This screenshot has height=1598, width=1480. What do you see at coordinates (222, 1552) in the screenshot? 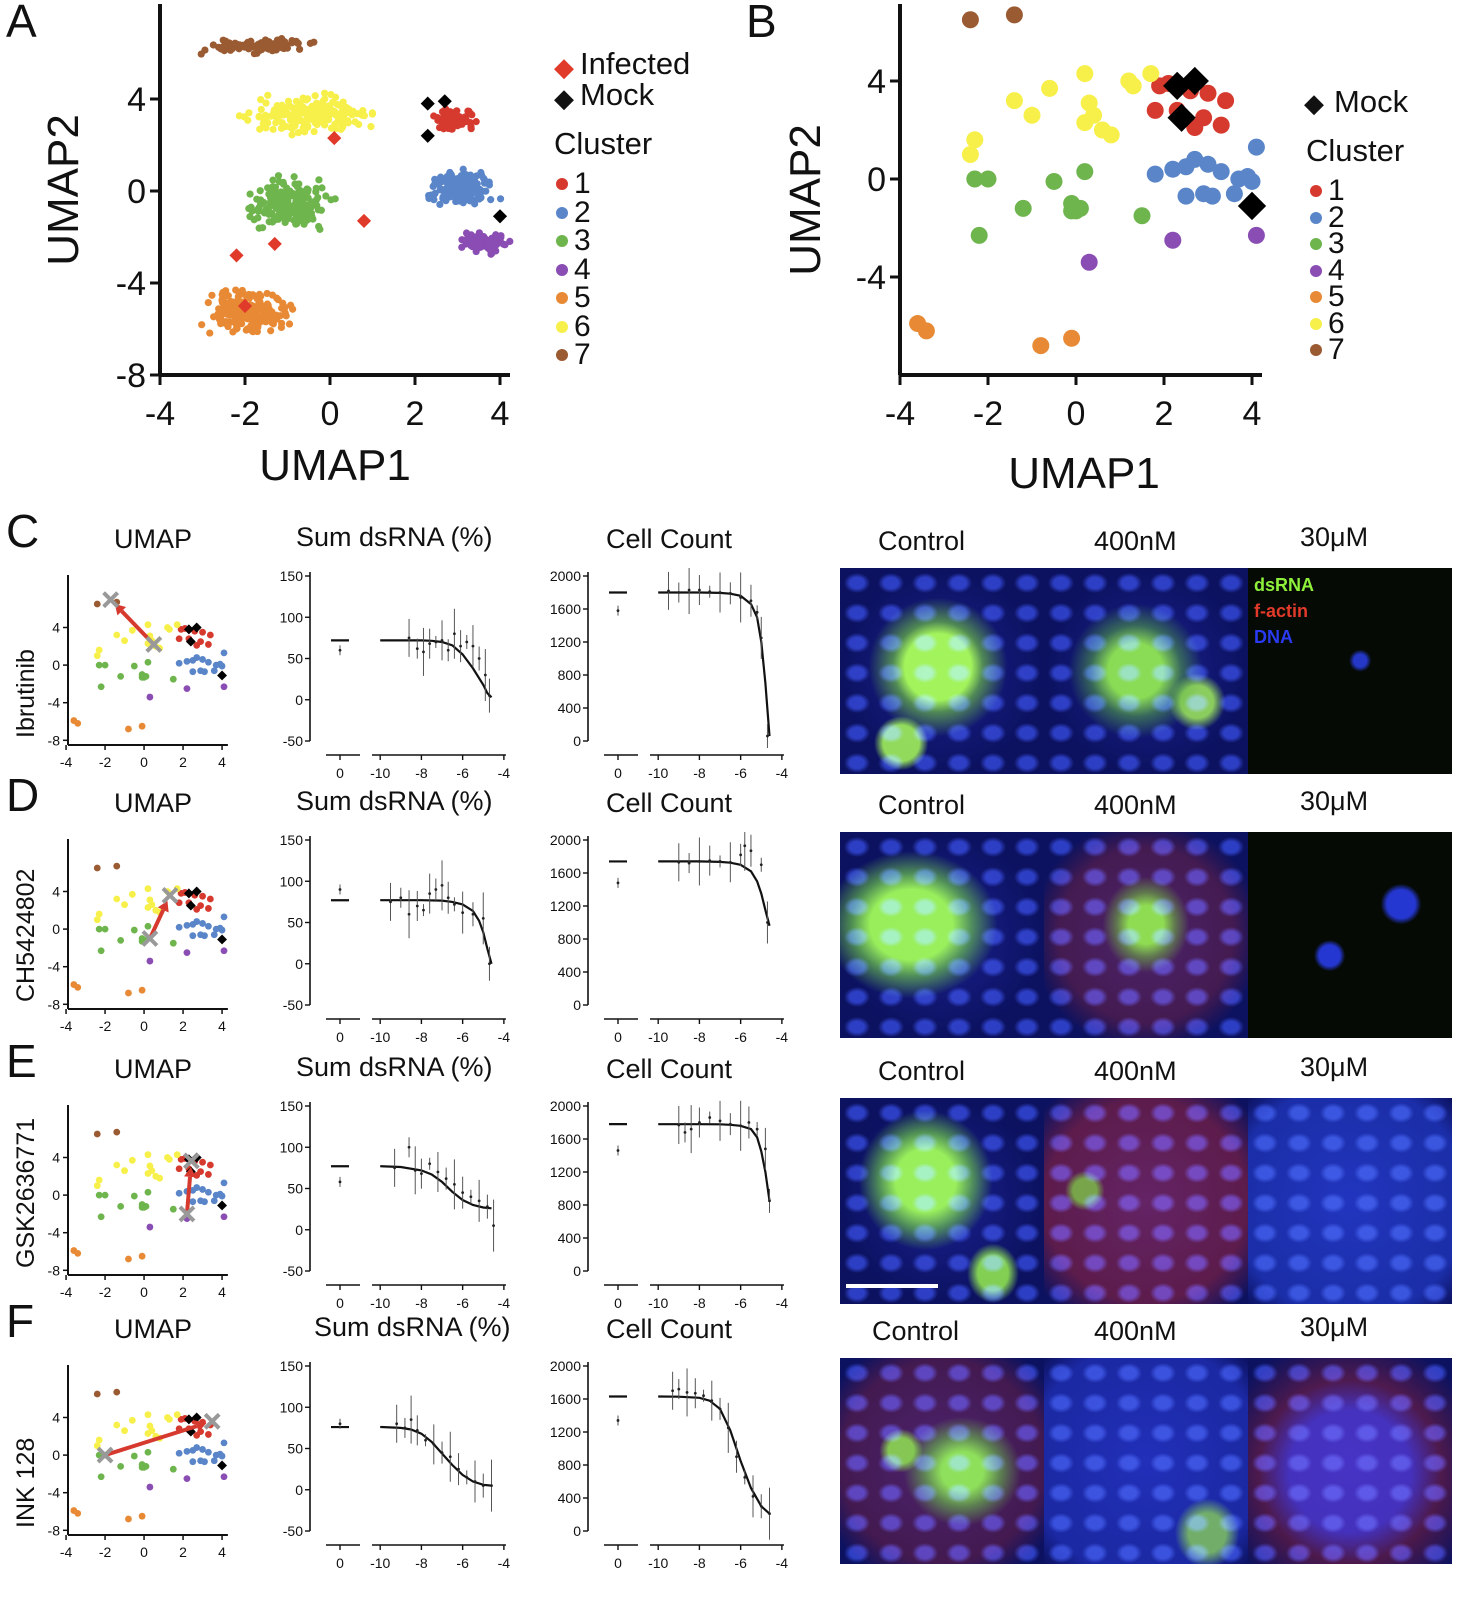
I see `x-tick-label: 4` at bounding box center [222, 1552].